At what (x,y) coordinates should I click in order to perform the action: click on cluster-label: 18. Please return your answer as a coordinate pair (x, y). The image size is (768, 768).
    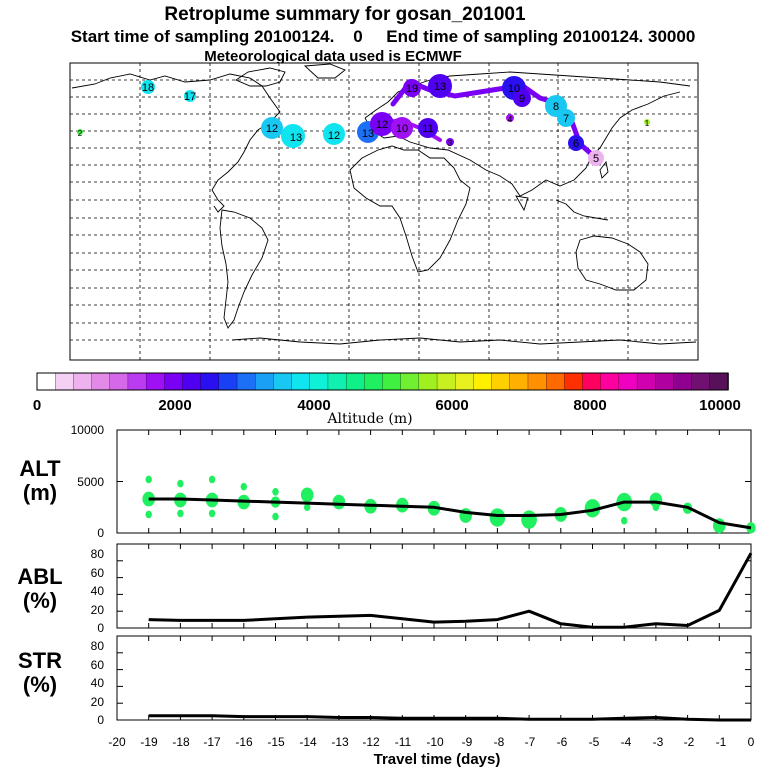
    Looking at the image, I should click on (148, 88).